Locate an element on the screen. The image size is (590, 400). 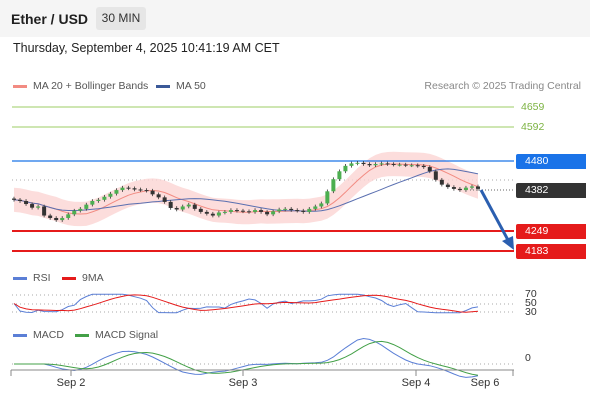
ma20-swatch is located at coordinates (20, 86).